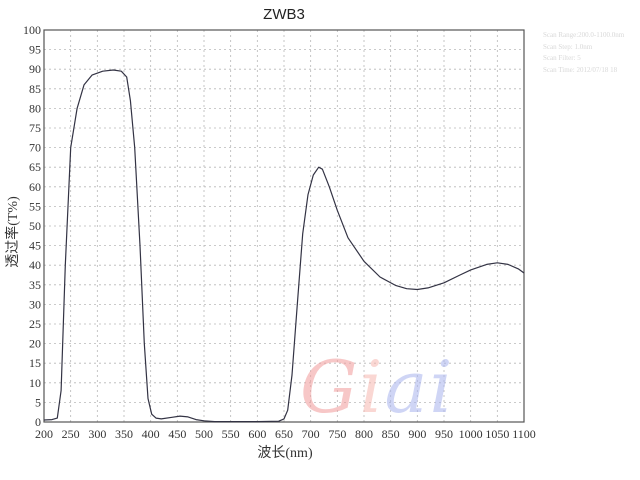  What do you see at coordinates (524, 434) in the screenshot?
I see `x-tick-label: 1100` at bounding box center [524, 434].